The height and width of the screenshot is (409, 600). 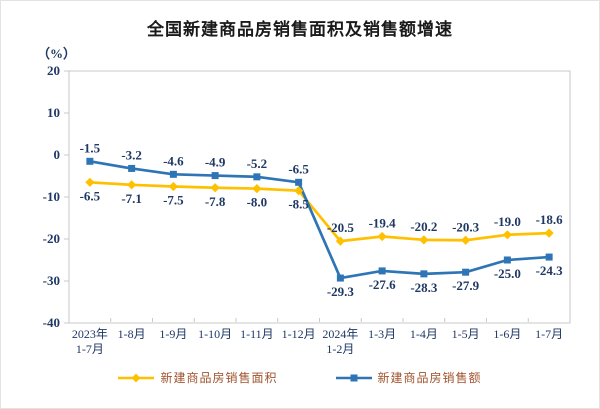 I want to click on y-tick-label: -10, so click(x=51, y=196).